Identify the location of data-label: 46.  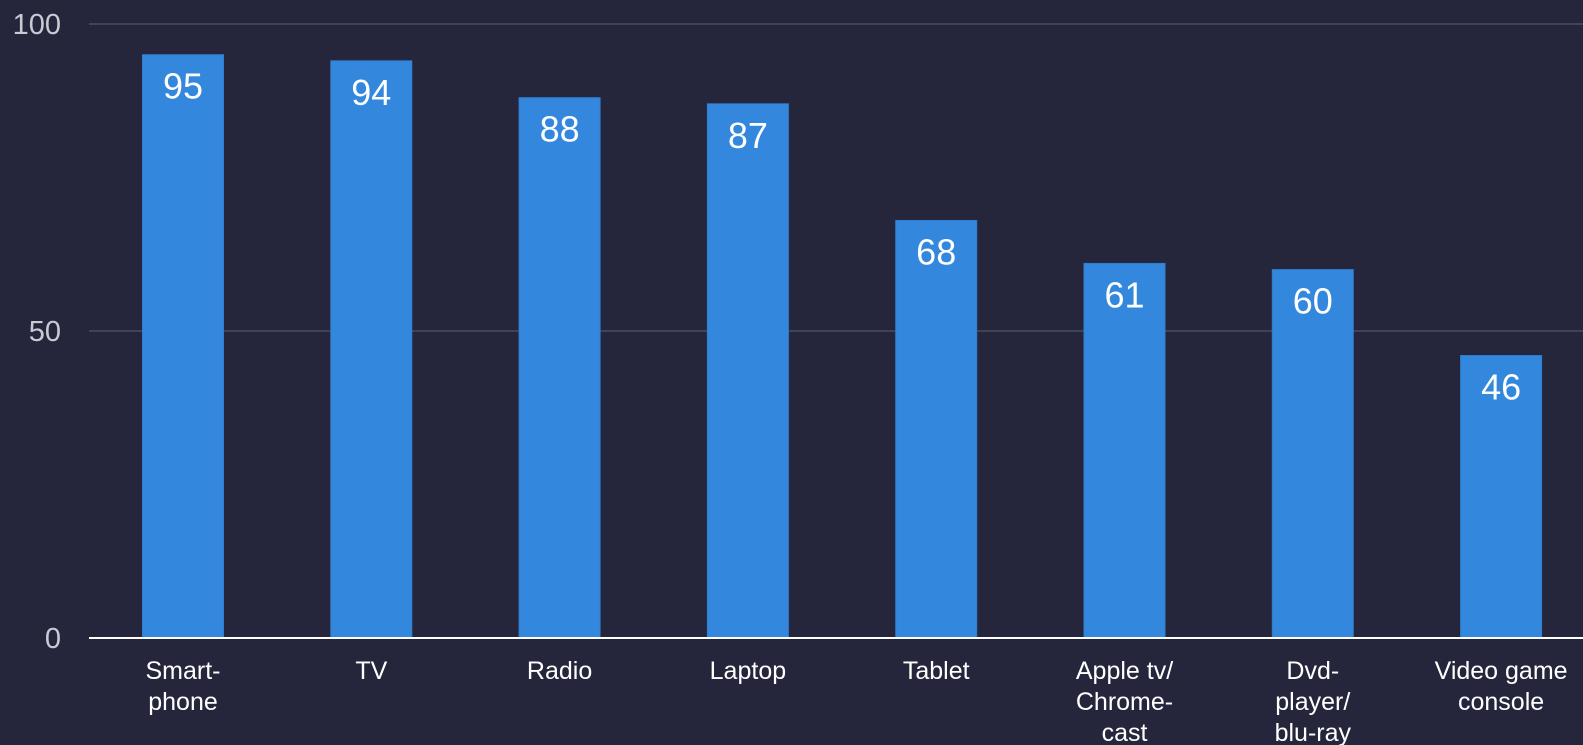
(1501, 387).